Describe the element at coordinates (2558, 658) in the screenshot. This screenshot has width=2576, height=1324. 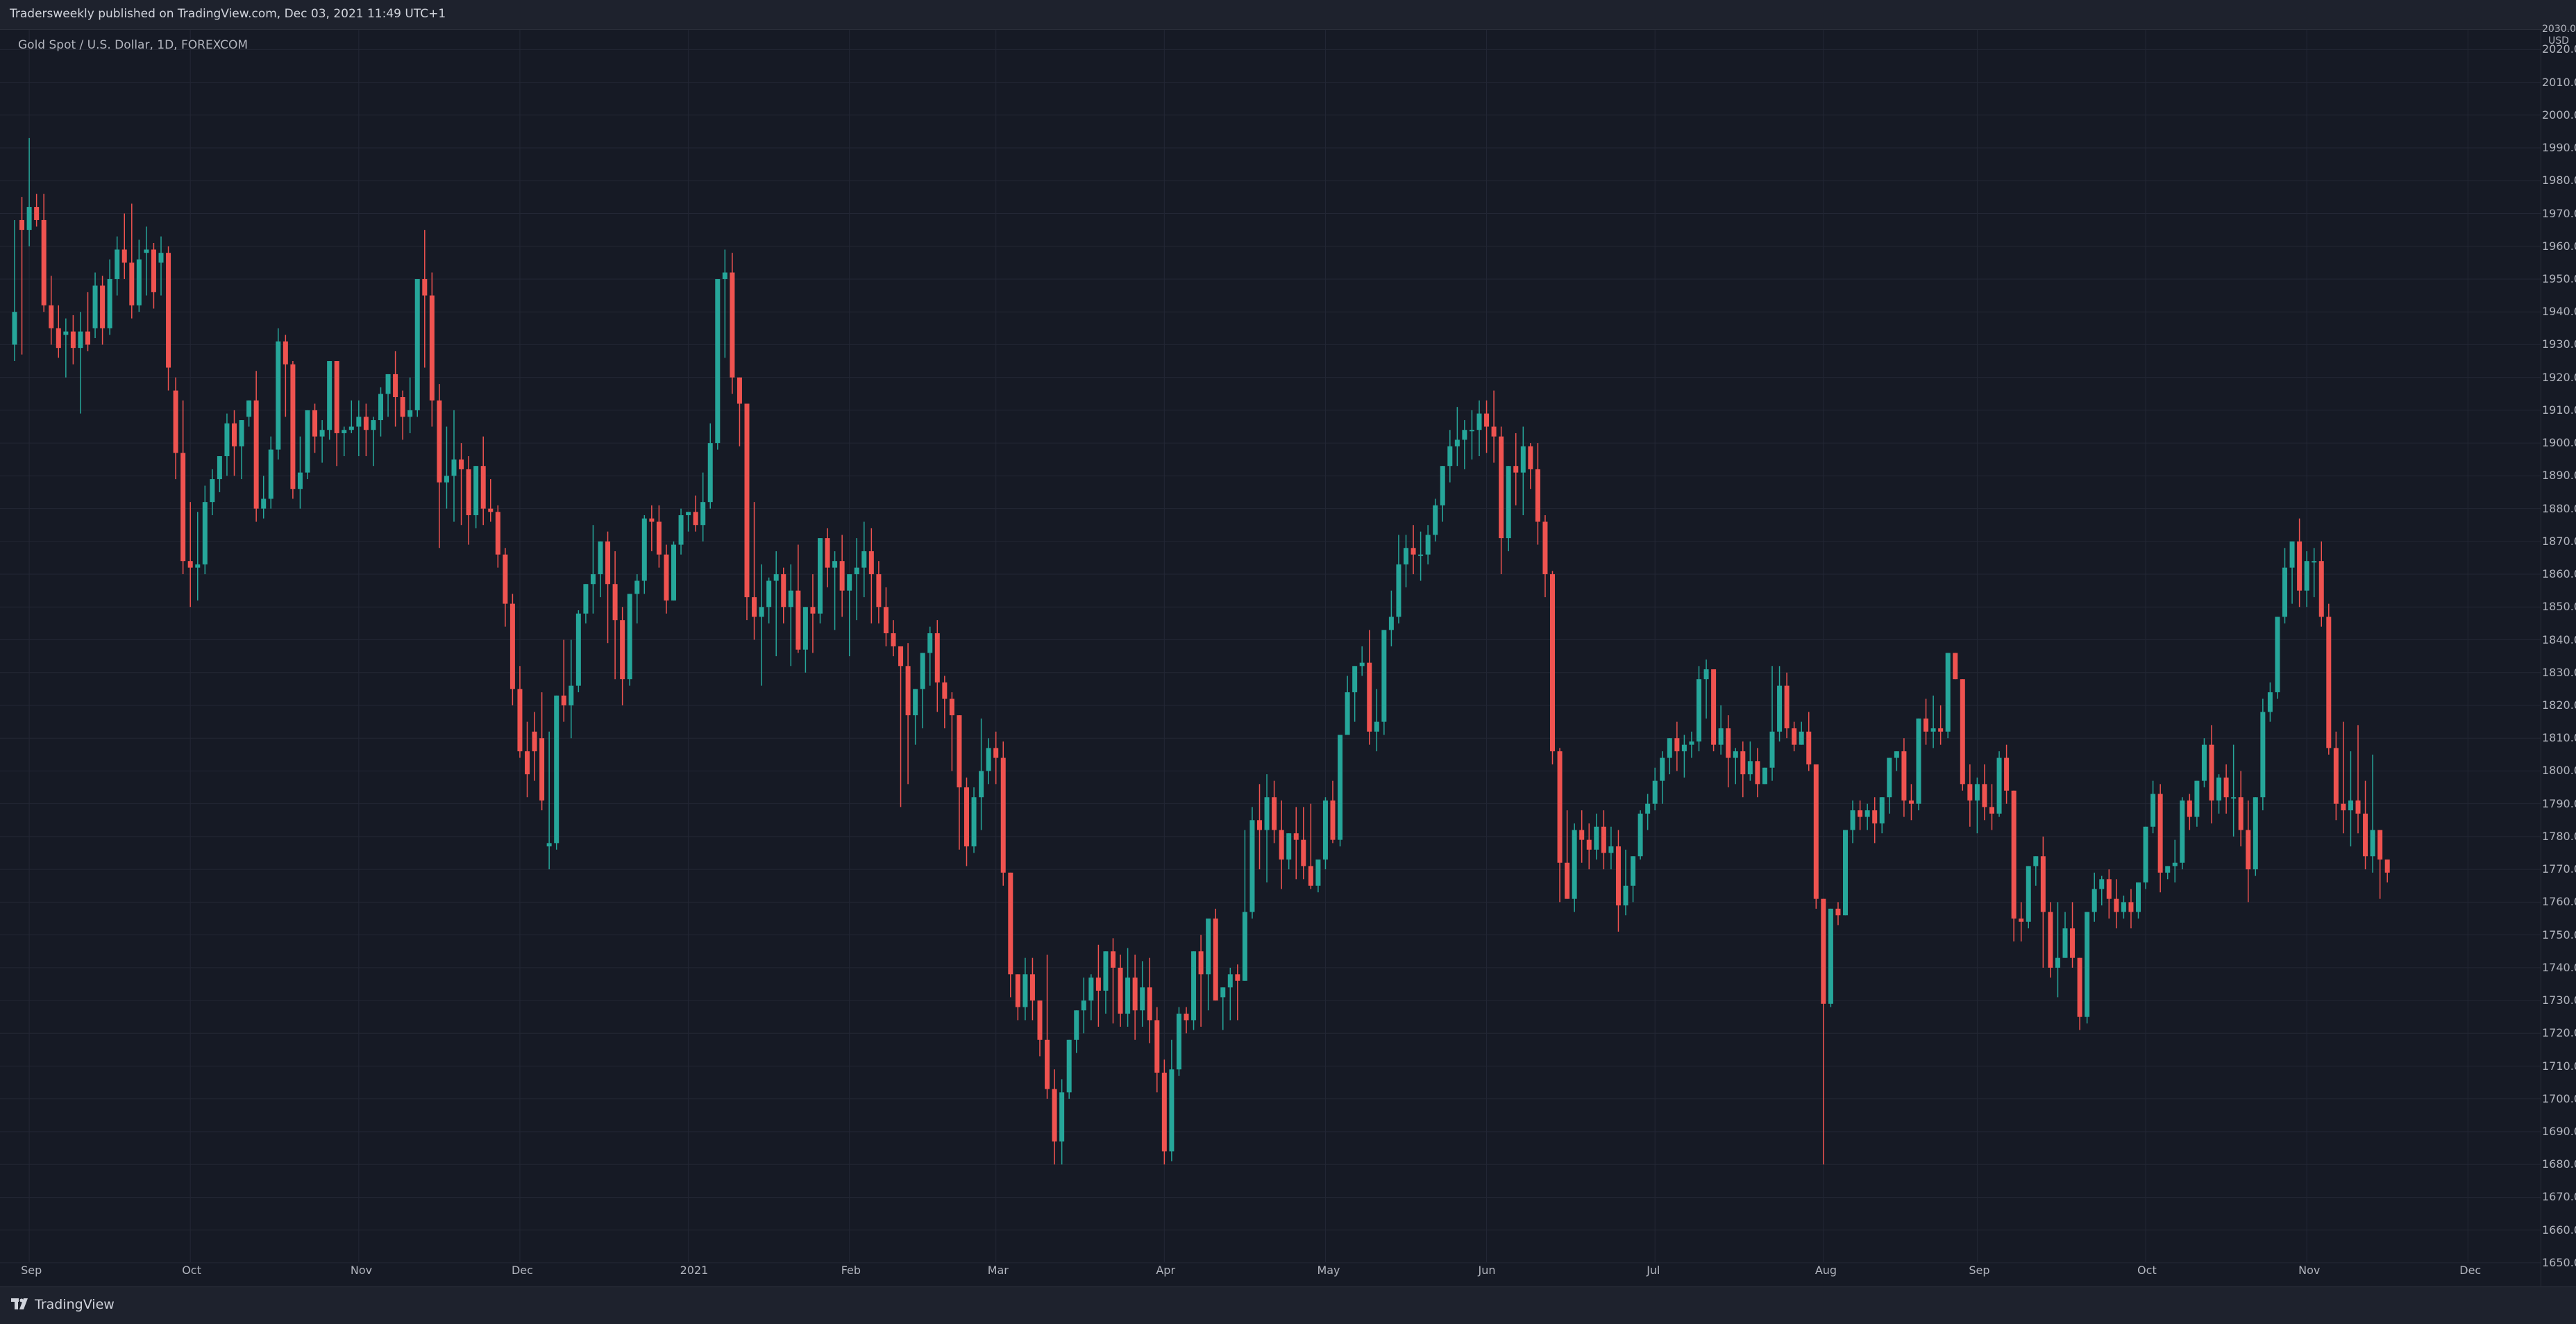
I see `price-axis` at that location.